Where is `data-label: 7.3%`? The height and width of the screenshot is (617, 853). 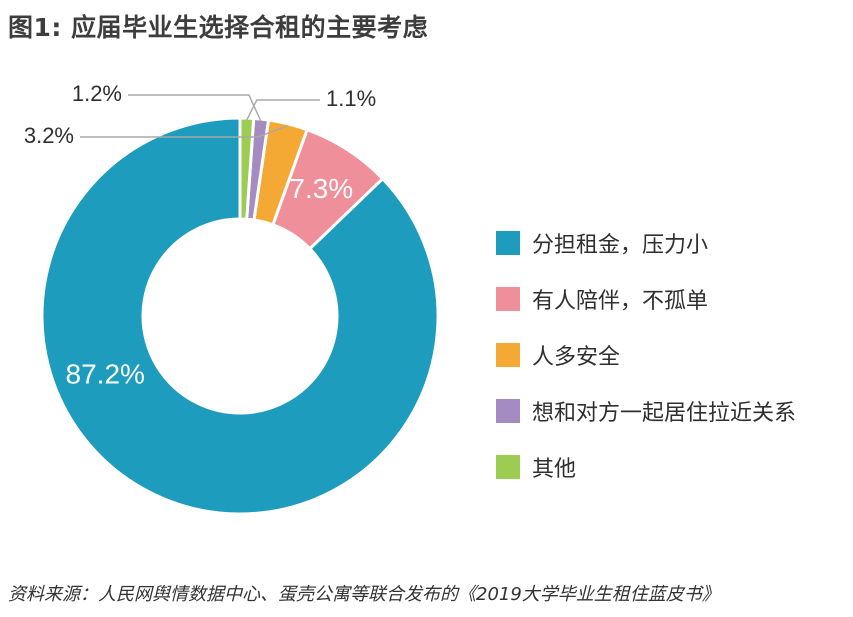
data-label: 7.3% is located at coordinates (321, 188).